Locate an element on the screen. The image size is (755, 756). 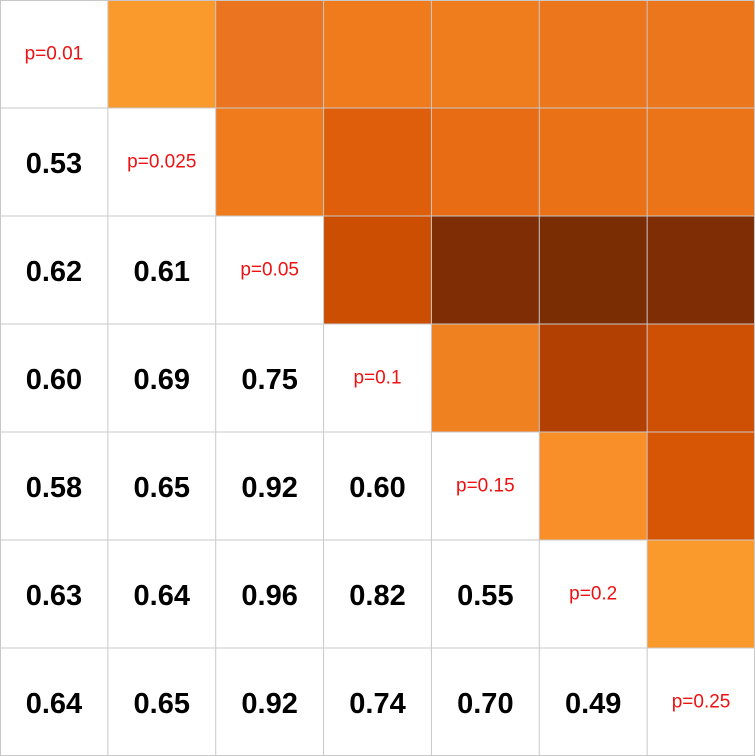
value-label-4-1: 0.65 is located at coordinates (162, 488).